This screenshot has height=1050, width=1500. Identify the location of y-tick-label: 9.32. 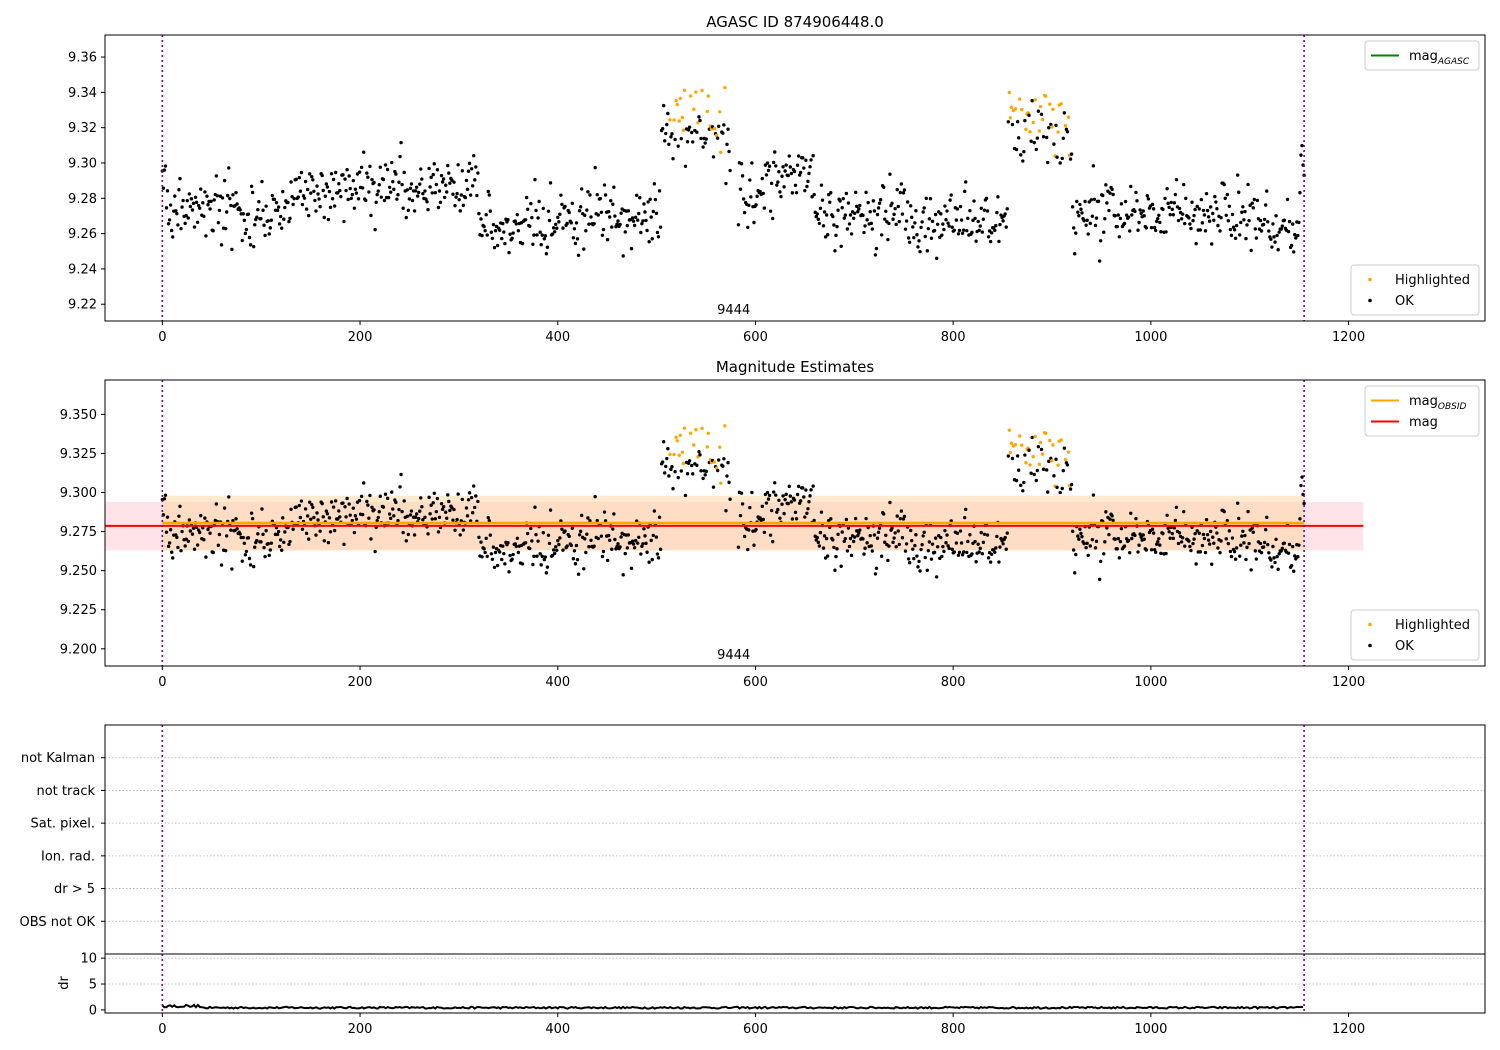
(82, 128).